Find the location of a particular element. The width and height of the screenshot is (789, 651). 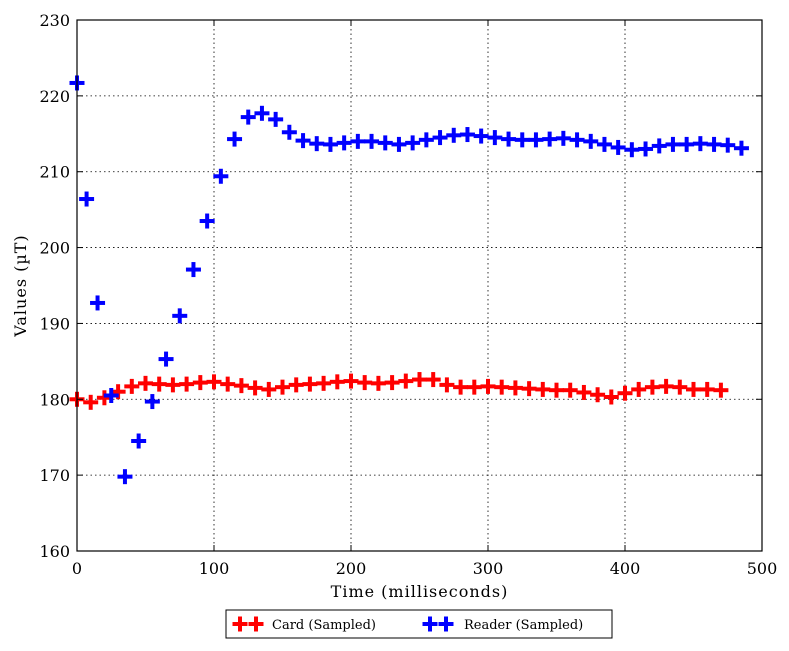

legend-label: Card (Sampled) is located at coordinates (324, 625).